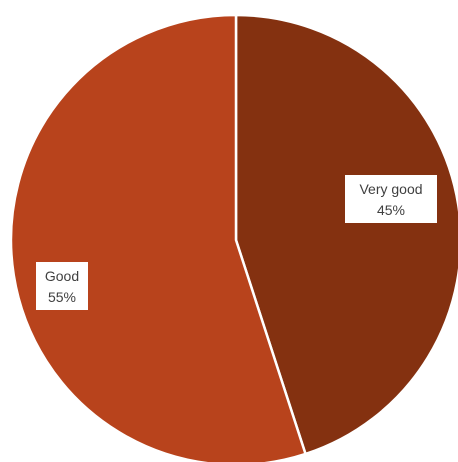 This screenshot has height=462, width=458. What do you see at coordinates (390, 189) in the screenshot?
I see `data-label-category: Very good` at bounding box center [390, 189].